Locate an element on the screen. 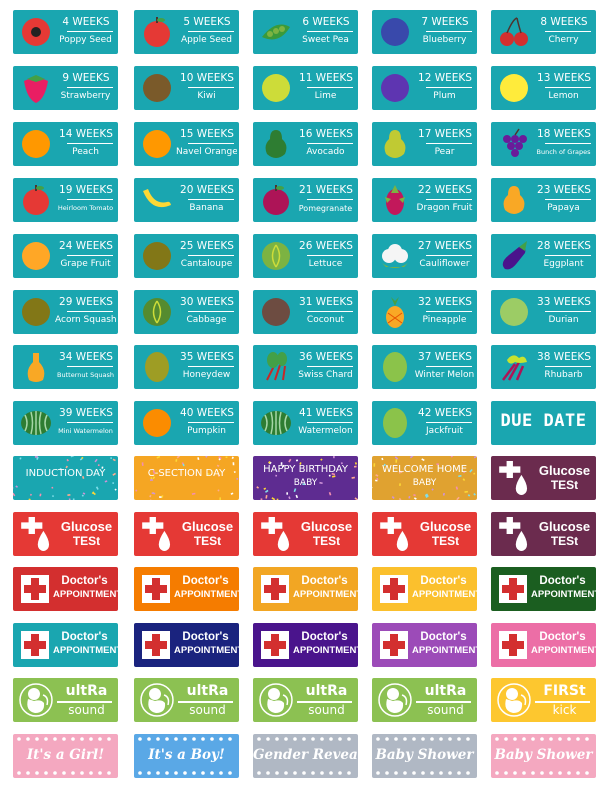 This screenshot has width=612, height=792. sweet-pea-icon is located at coordinates (276, 32).